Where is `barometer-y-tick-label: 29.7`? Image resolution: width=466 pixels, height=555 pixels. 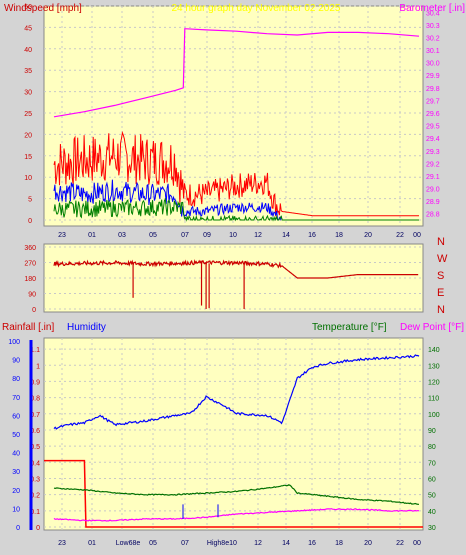
barometer-y-tick-label: 29.7 is located at coordinates (433, 101).